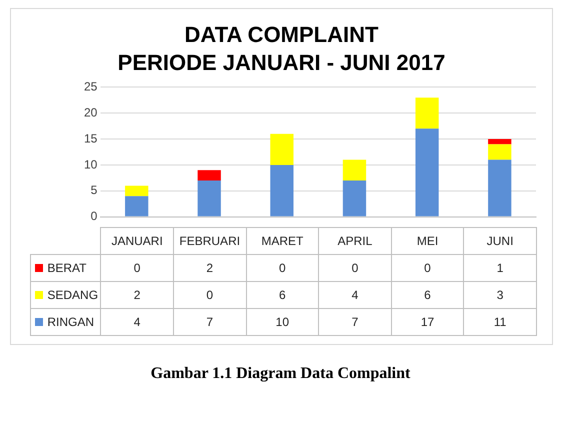 This screenshot has width=568, height=426. I want to click on x-tick-label: MARET, so click(282, 241).